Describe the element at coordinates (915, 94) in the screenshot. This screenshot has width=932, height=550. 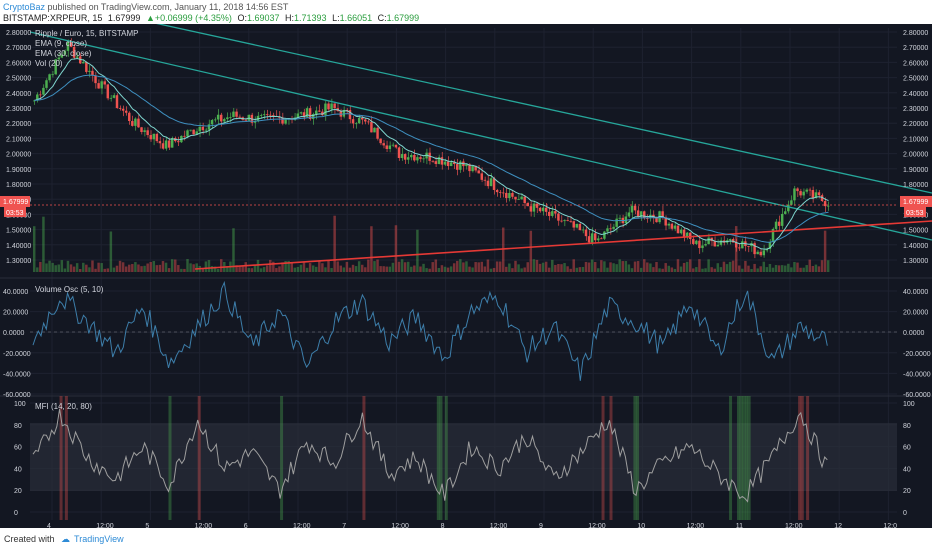
I see `price-axis-right-label: 2.40000` at that location.